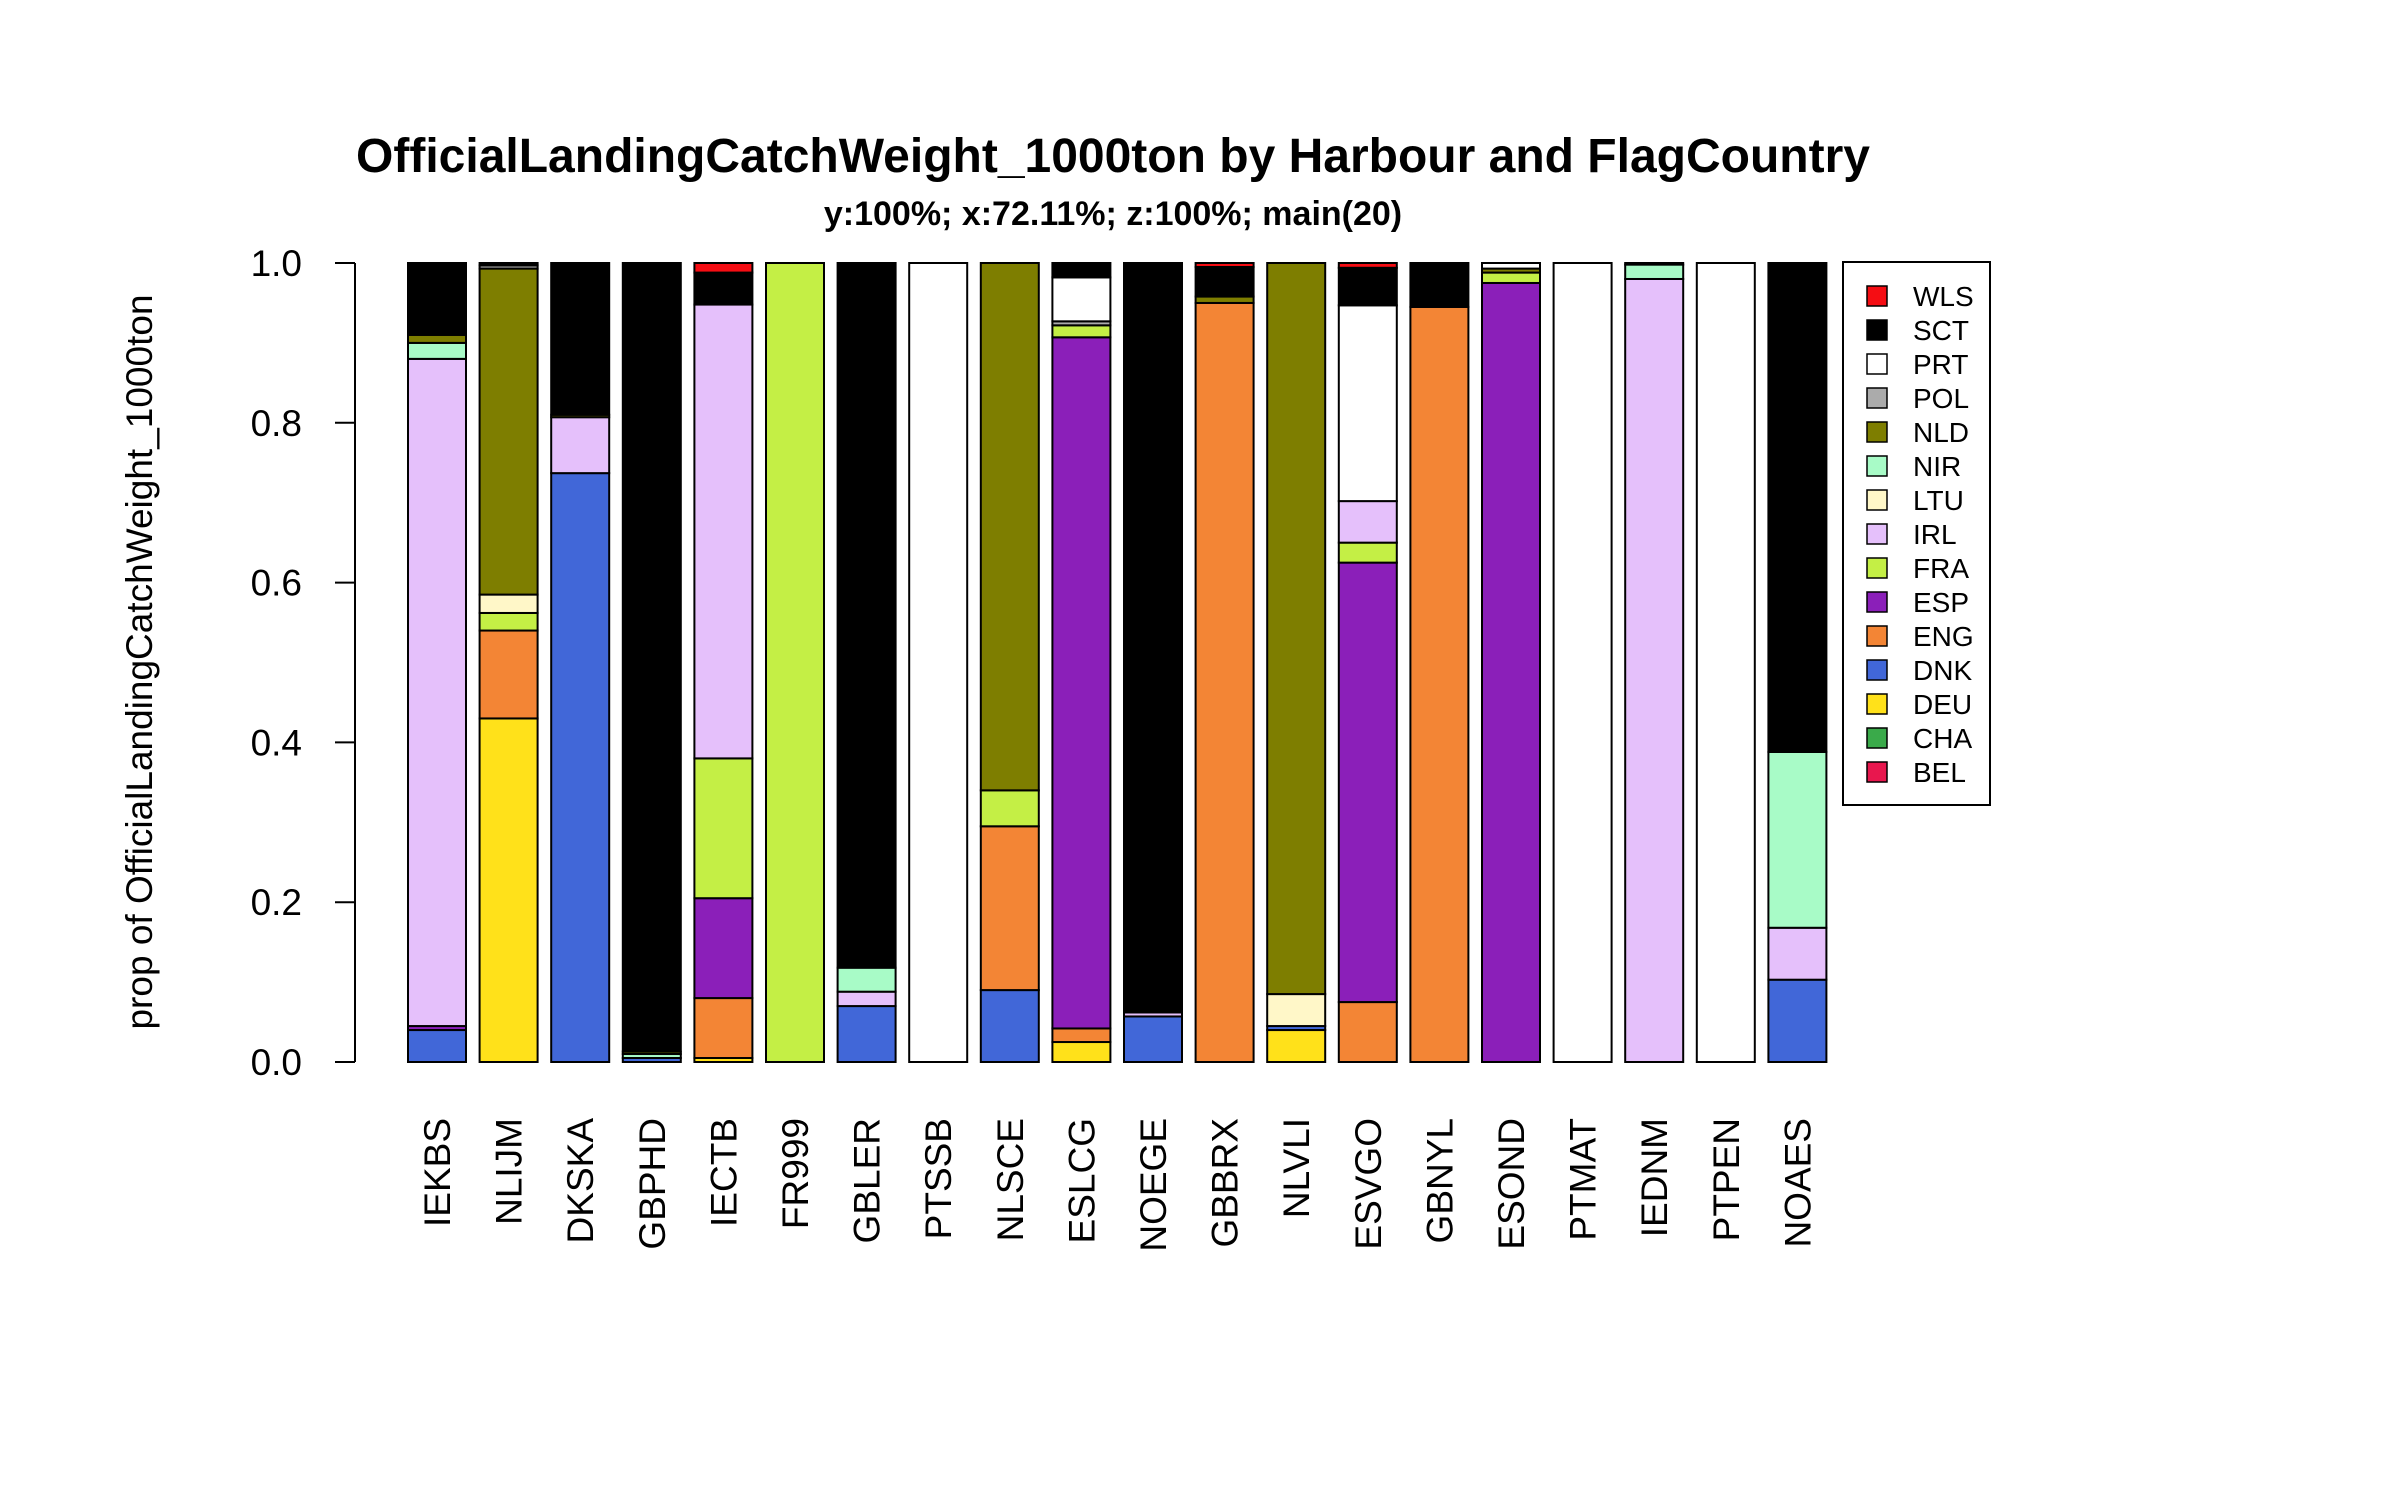  Describe the element at coordinates (1153, 1039) in the screenshot. I see `bar-segment-NOEGE-DNK` at that location.